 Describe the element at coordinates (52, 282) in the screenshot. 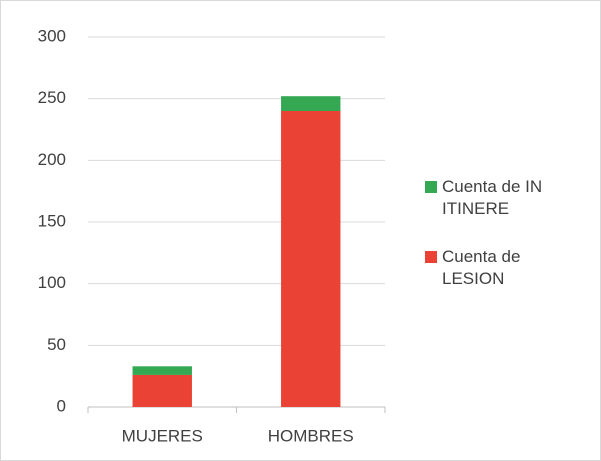

I see `y-tick-label: 100` at that location.